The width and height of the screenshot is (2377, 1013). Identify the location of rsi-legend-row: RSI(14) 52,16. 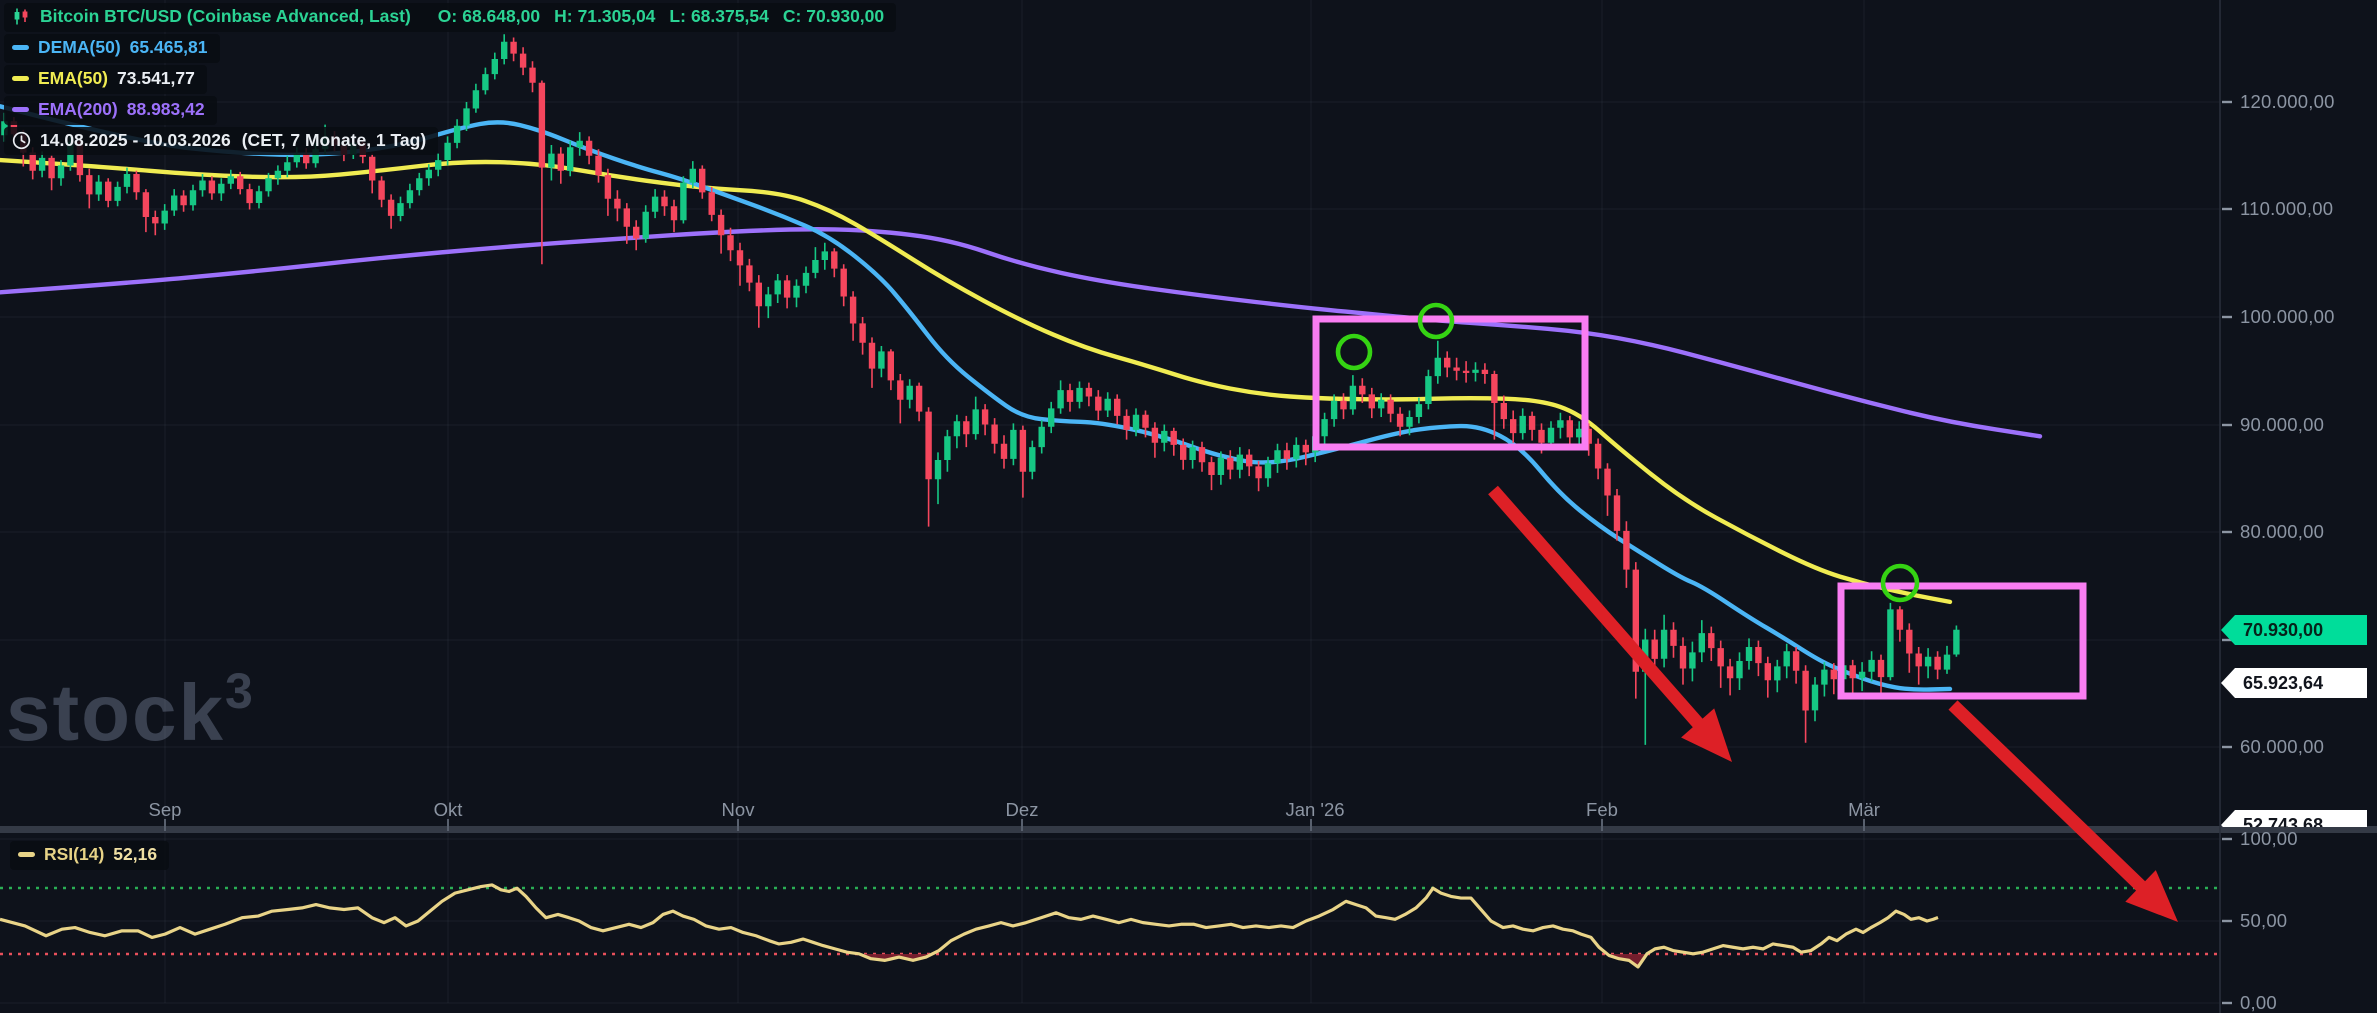
(90, 855).